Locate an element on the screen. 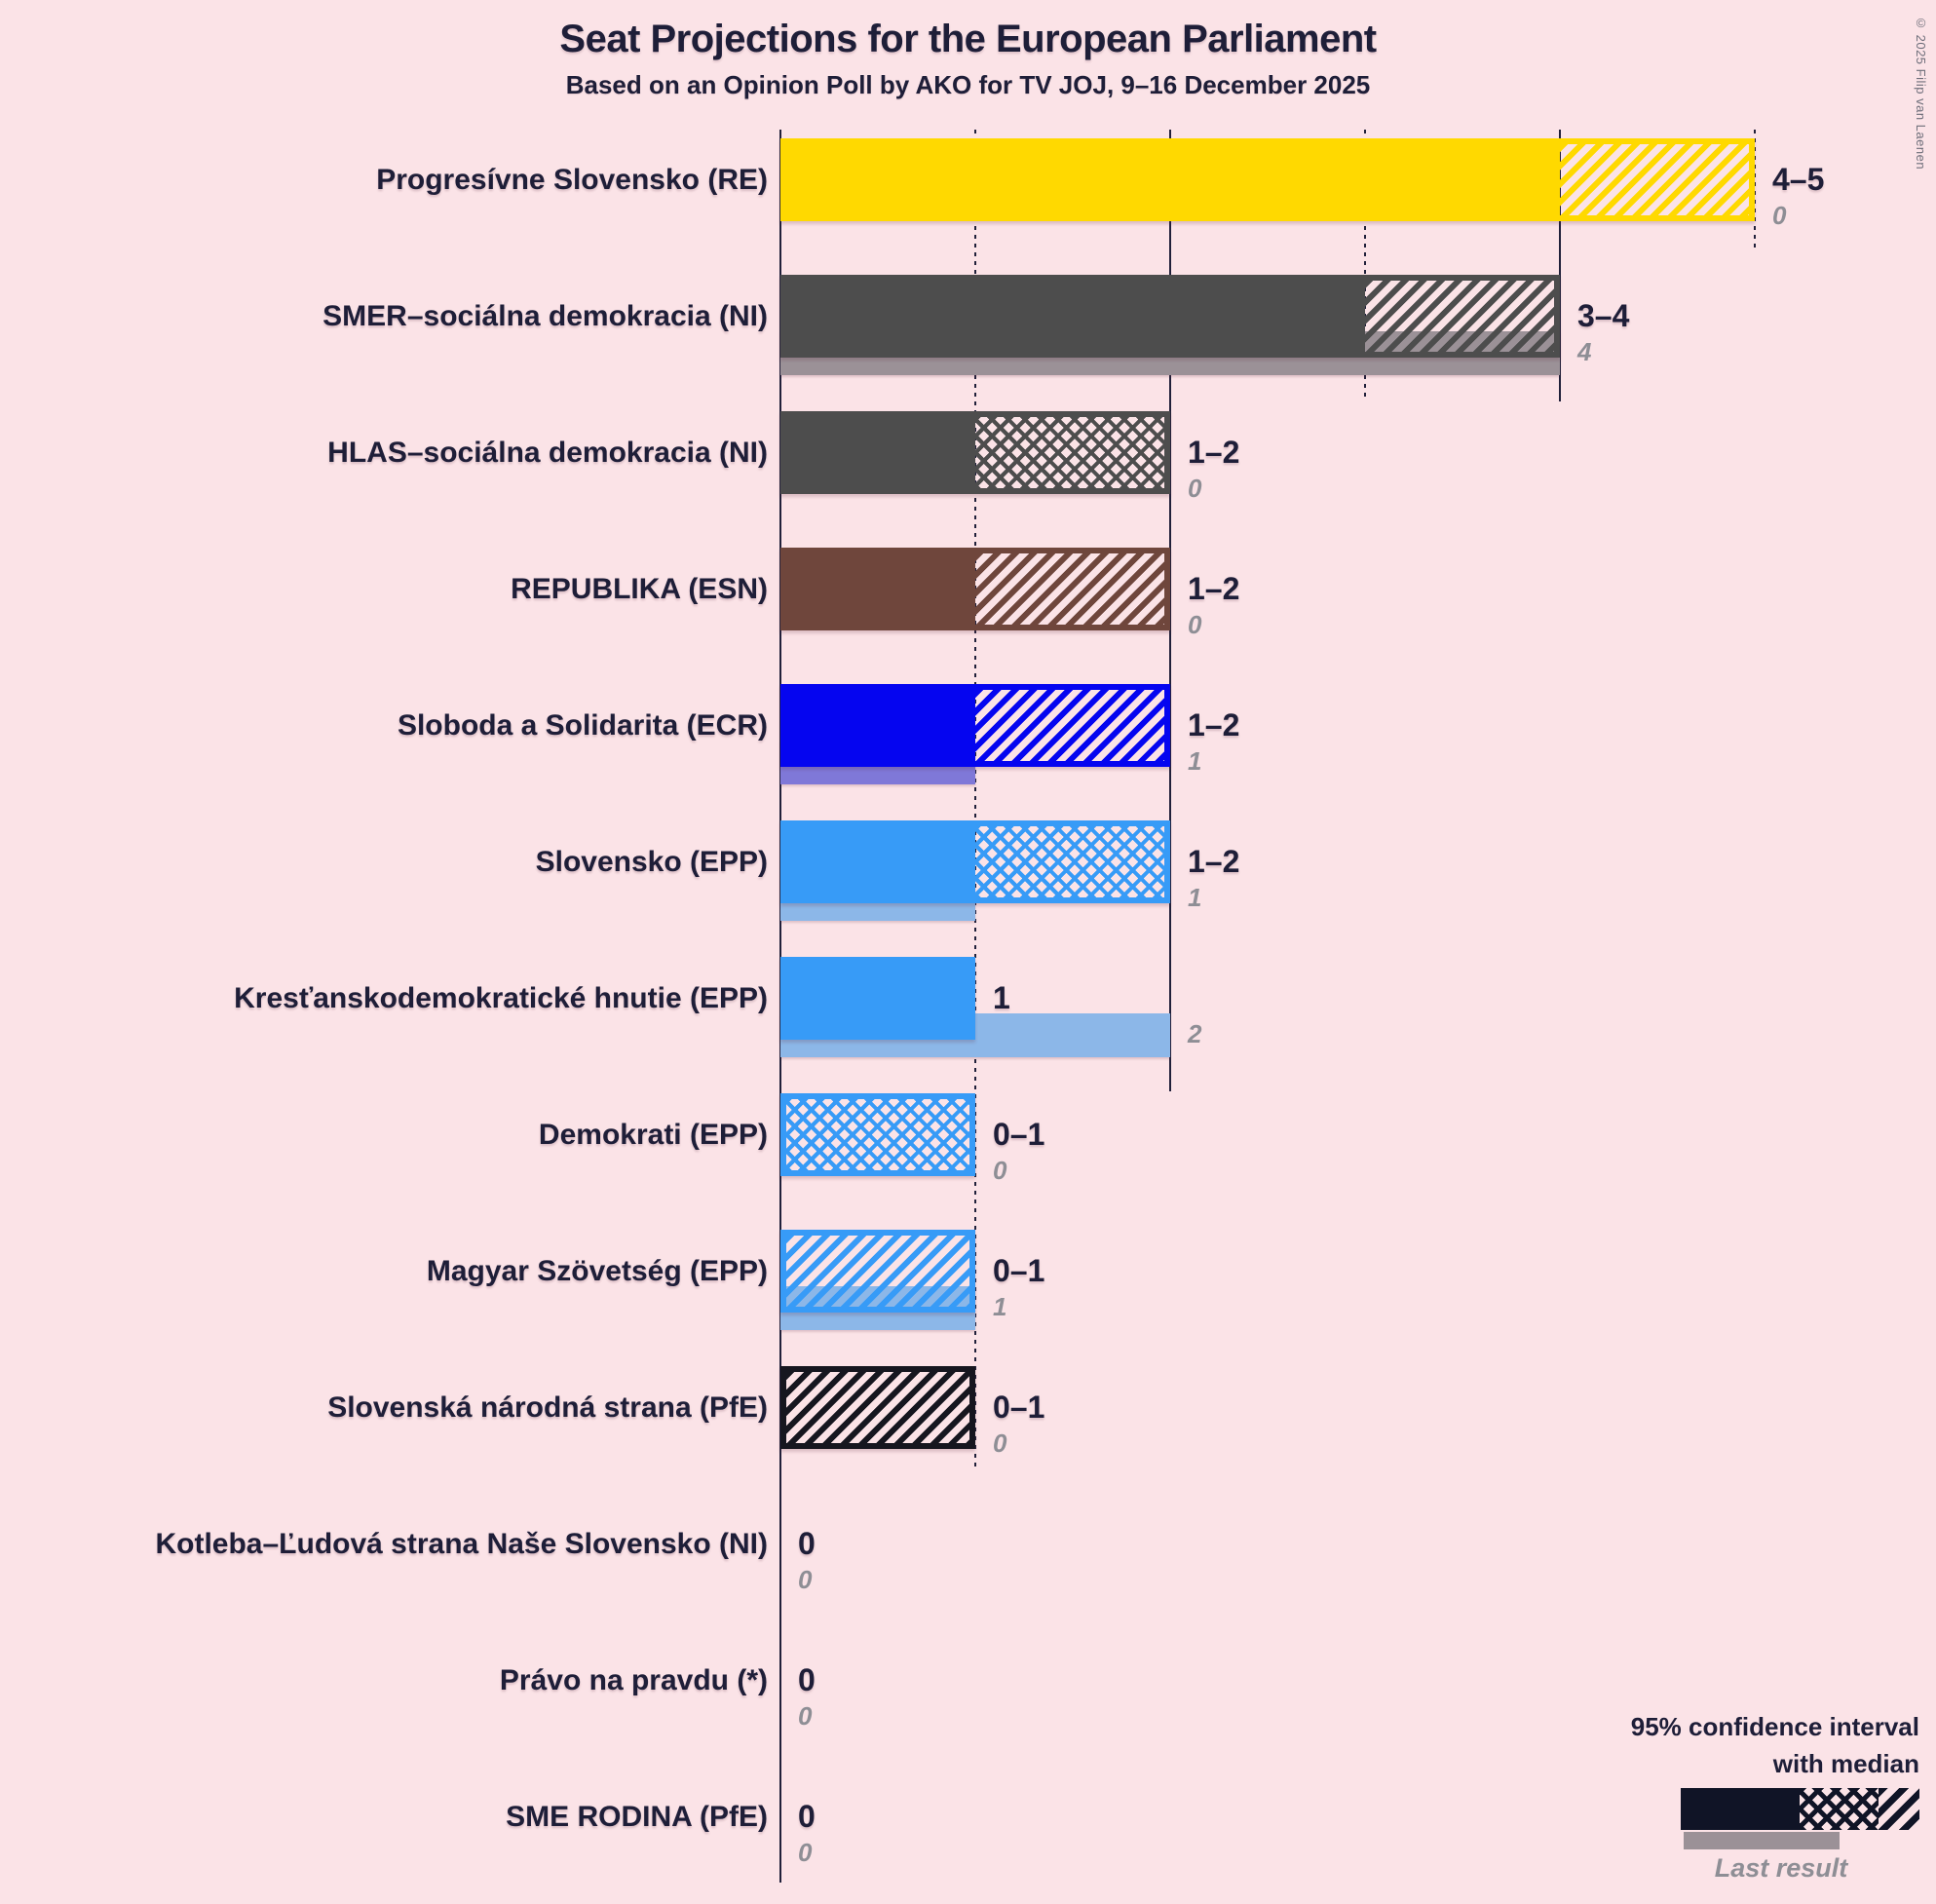 The width and height of the screenshot is (1936, 1904). party-label: SMER–sociálna demokracia (NI) is located at coordinates (545, 316).